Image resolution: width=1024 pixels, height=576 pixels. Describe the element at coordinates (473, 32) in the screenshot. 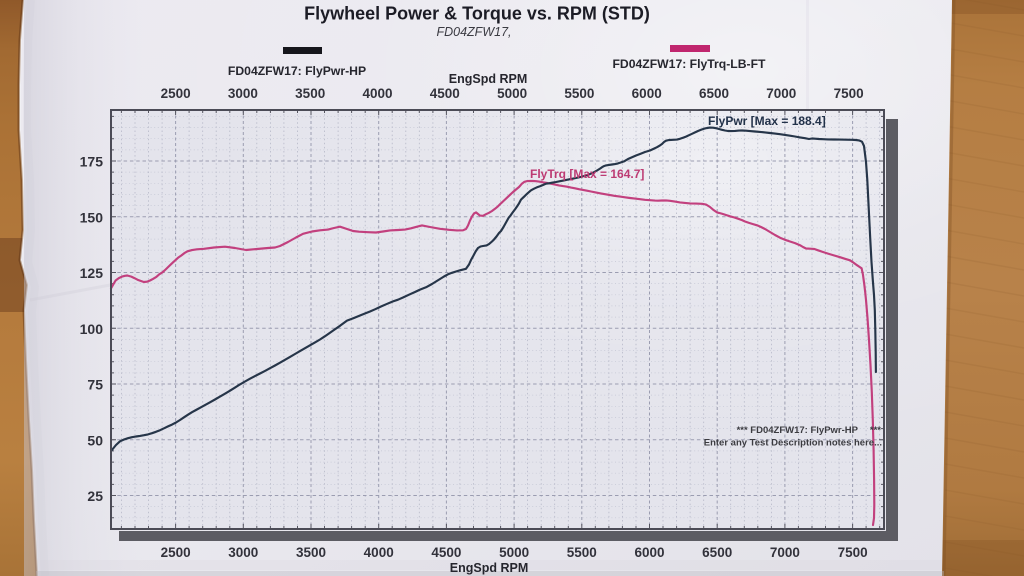

I see `svg-text: FD04ZFW17,` at that location.